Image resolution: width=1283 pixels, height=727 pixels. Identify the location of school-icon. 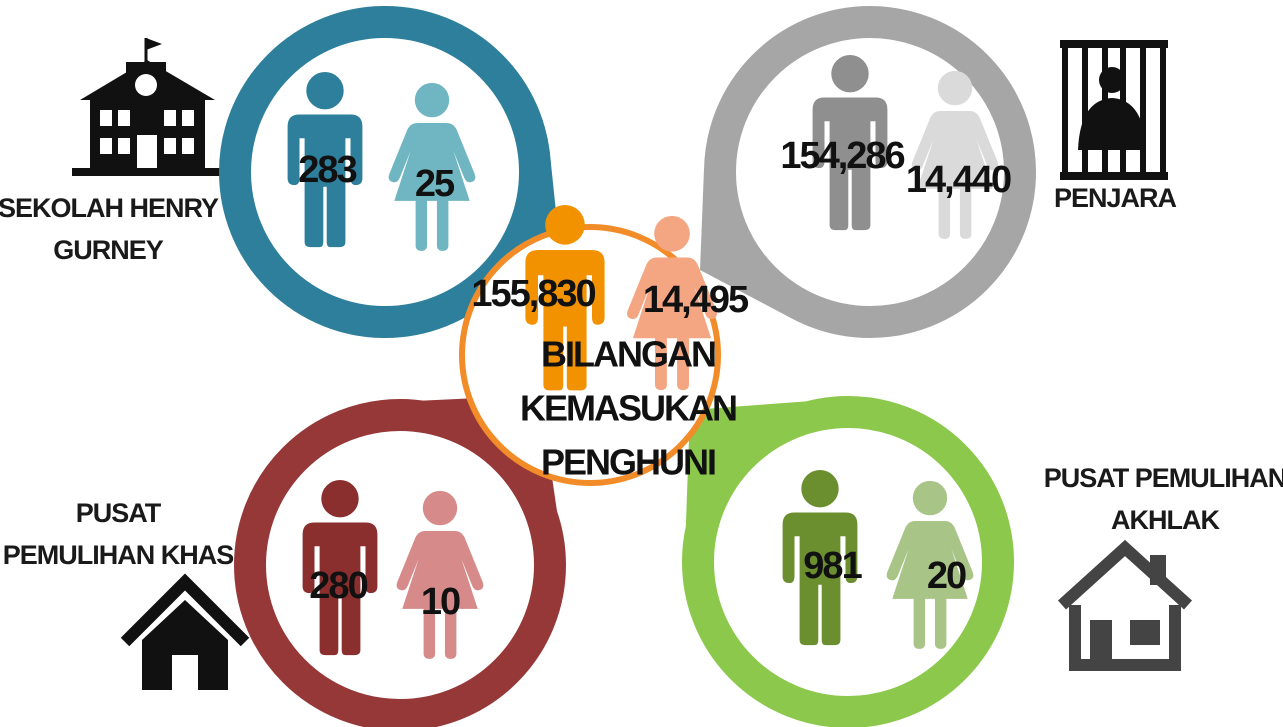
(147, 107).